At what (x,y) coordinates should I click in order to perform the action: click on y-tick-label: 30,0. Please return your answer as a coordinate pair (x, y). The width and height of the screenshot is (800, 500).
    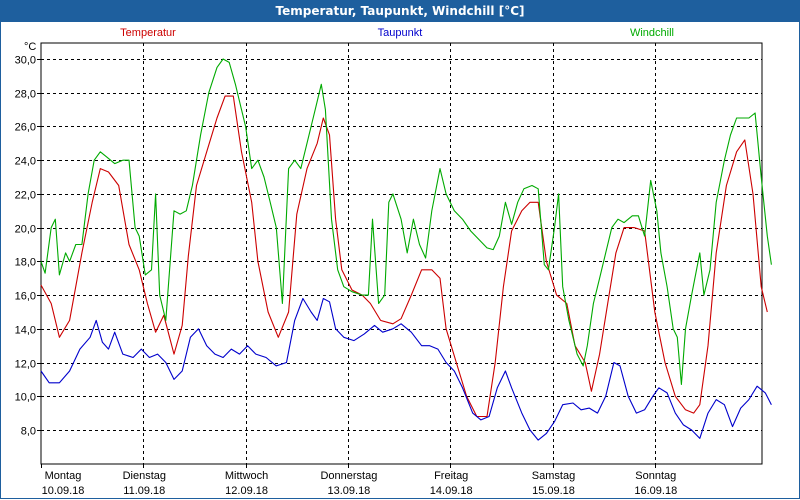
    Looking at the image, I should click on (25, 61).